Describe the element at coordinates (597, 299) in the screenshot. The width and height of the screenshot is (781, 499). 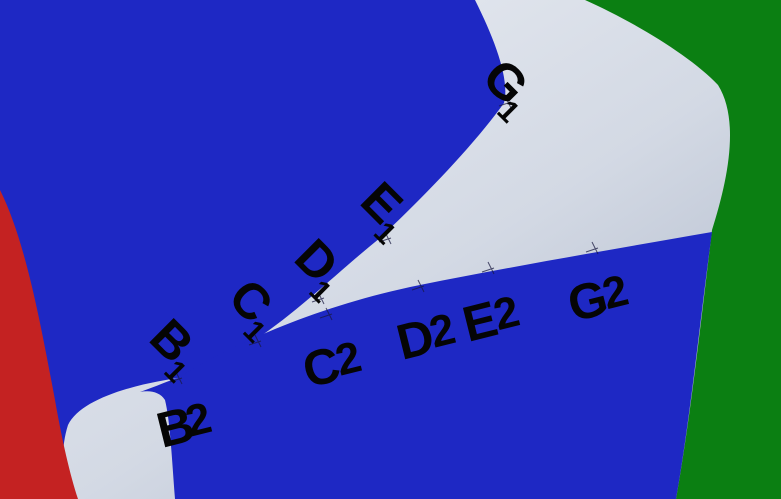
I see `label-g2: G 2` at that location.